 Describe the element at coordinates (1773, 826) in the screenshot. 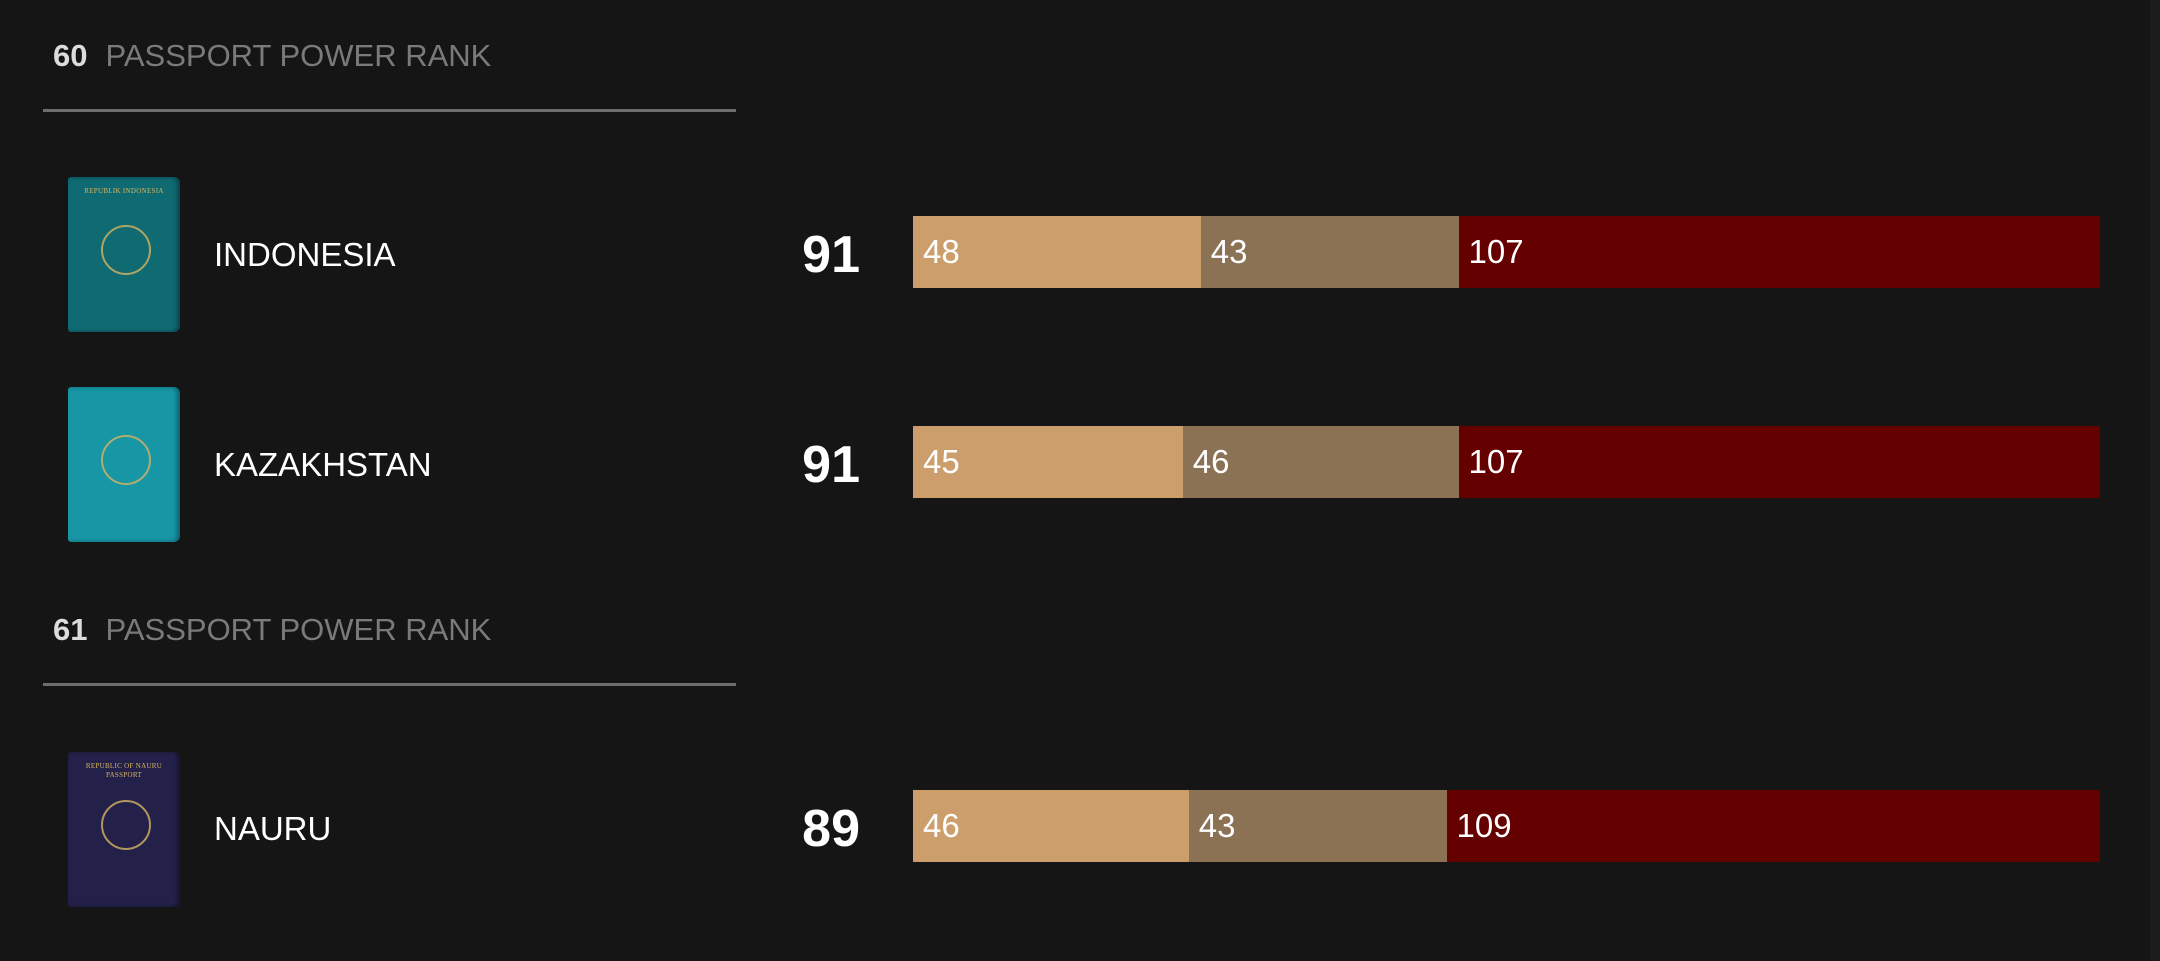

I see `bar-segment-3: 109` at that location.